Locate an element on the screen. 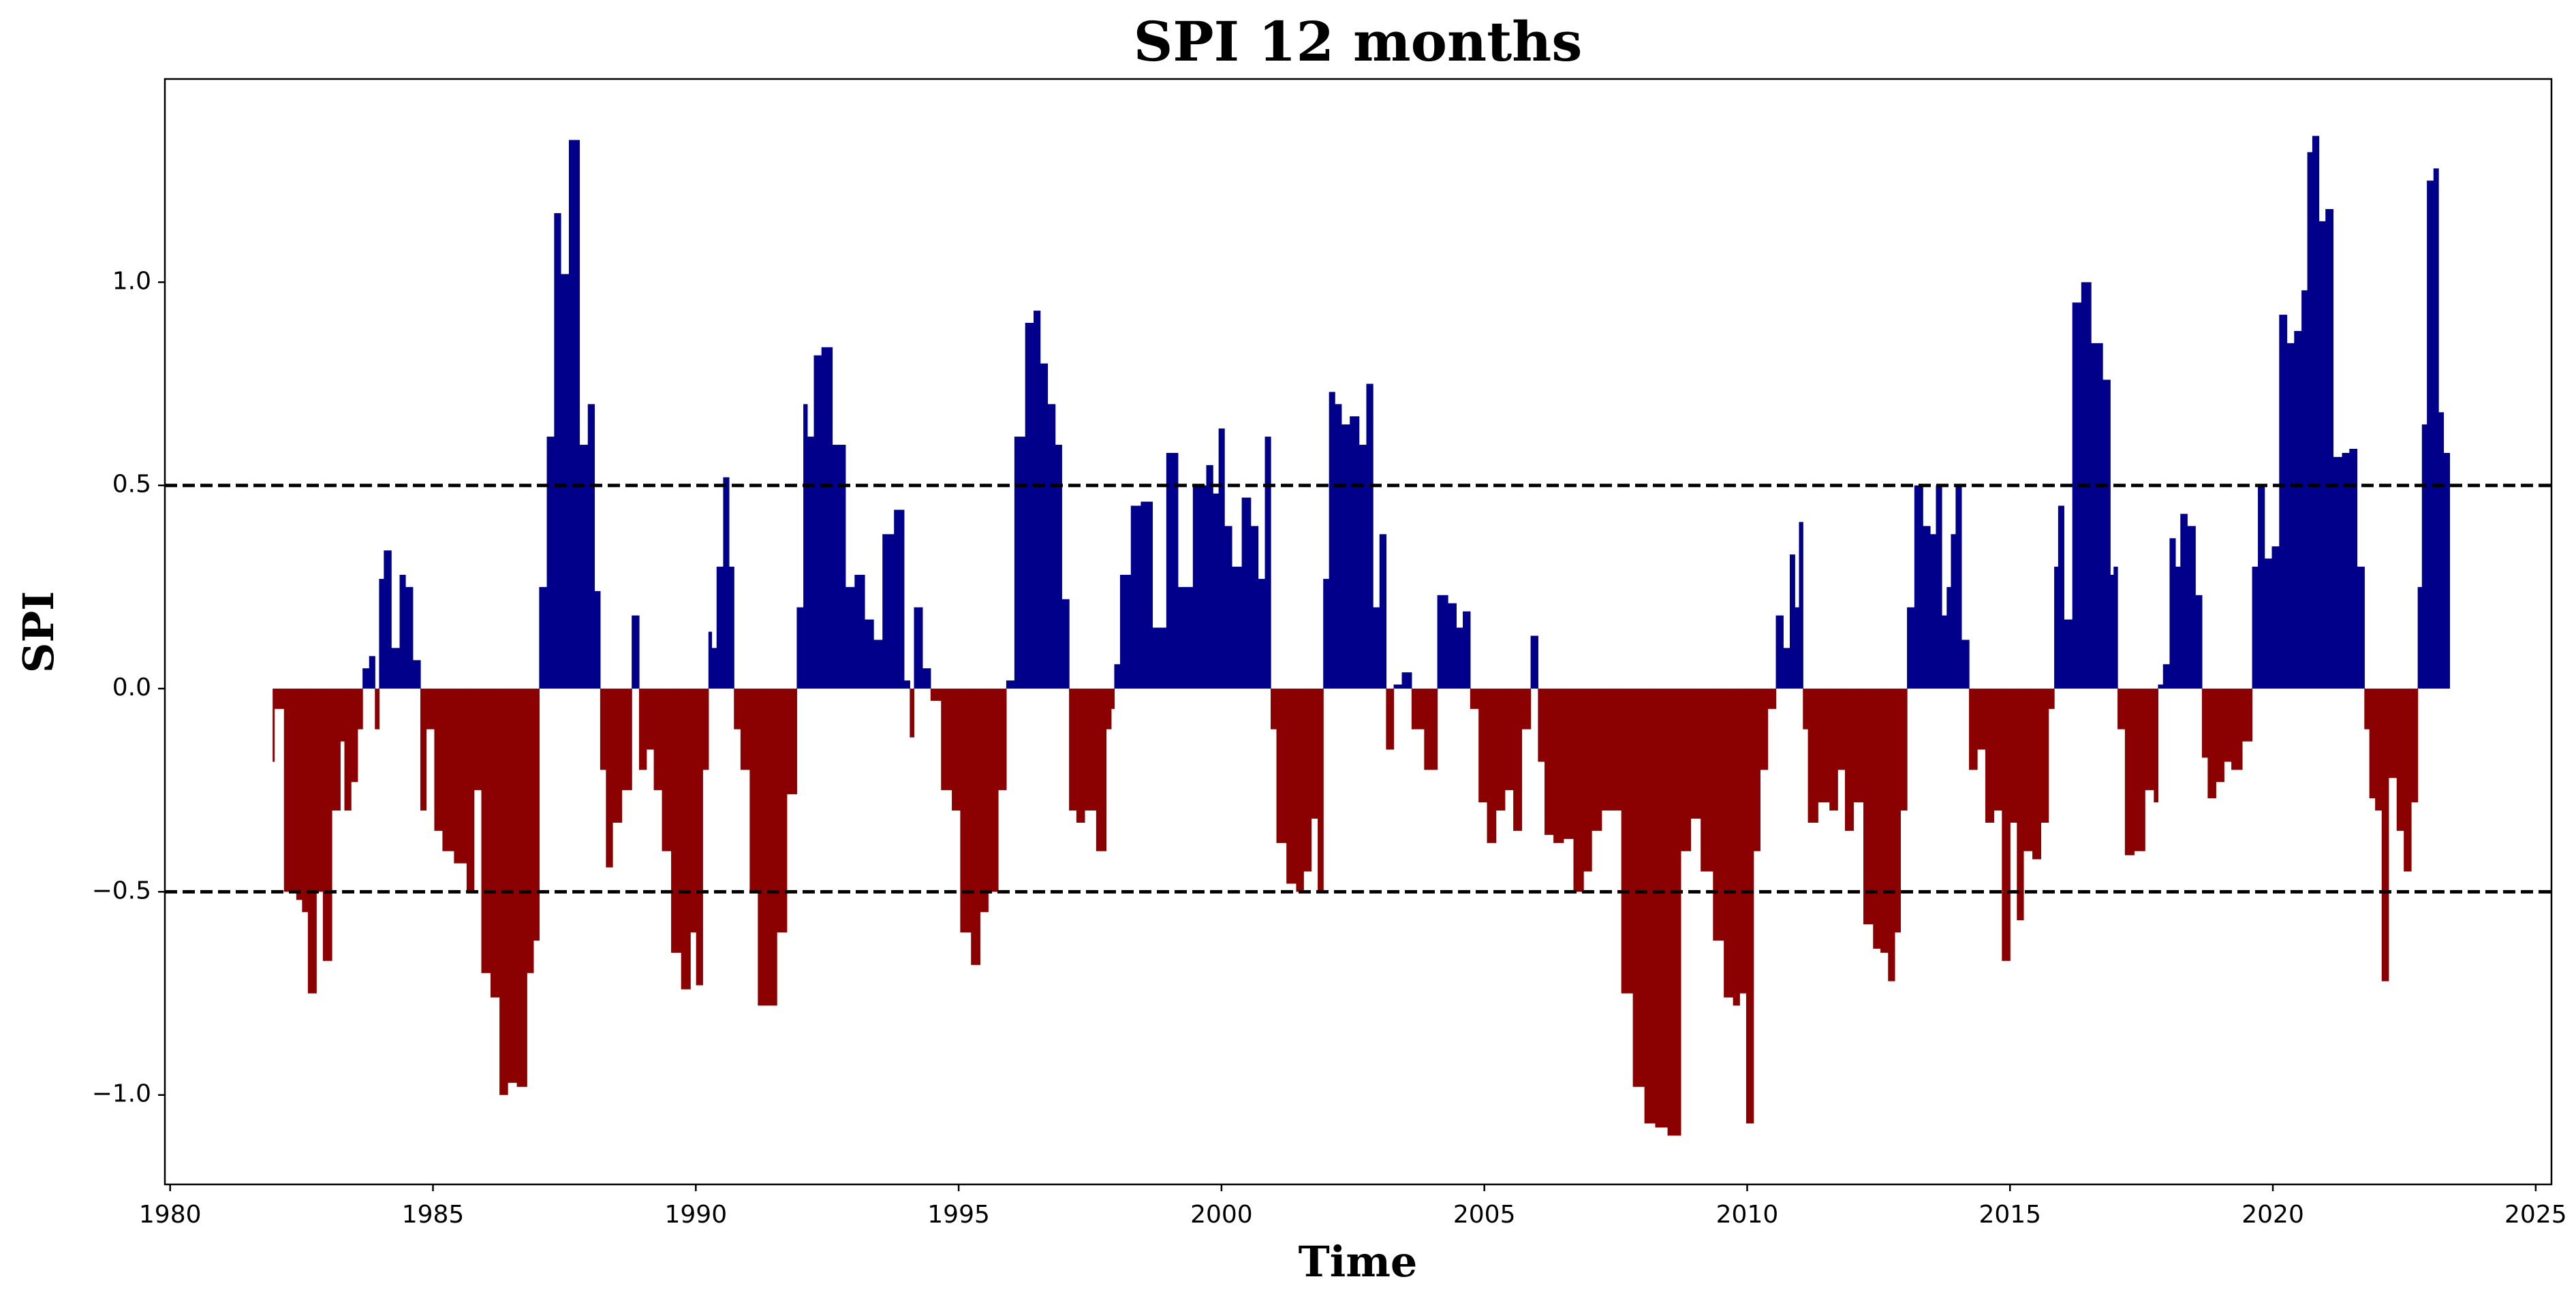  x-tick-label: 2025 is located at coordinates (2535, 1215).